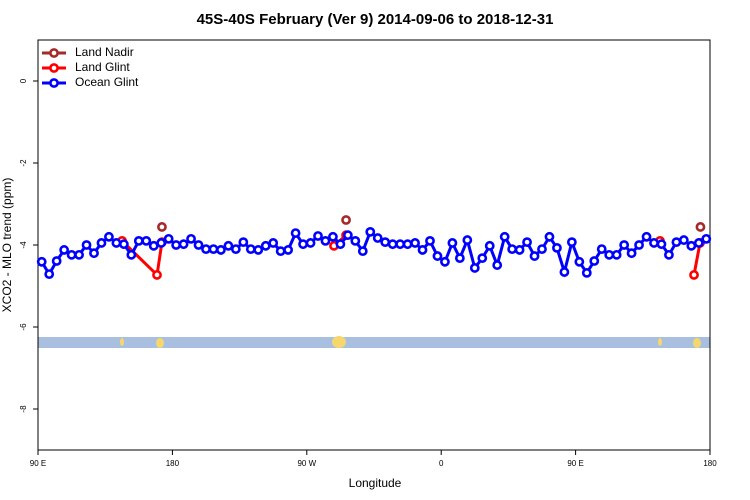  I want to click on y-tick-label: -4, so click(23, 245).